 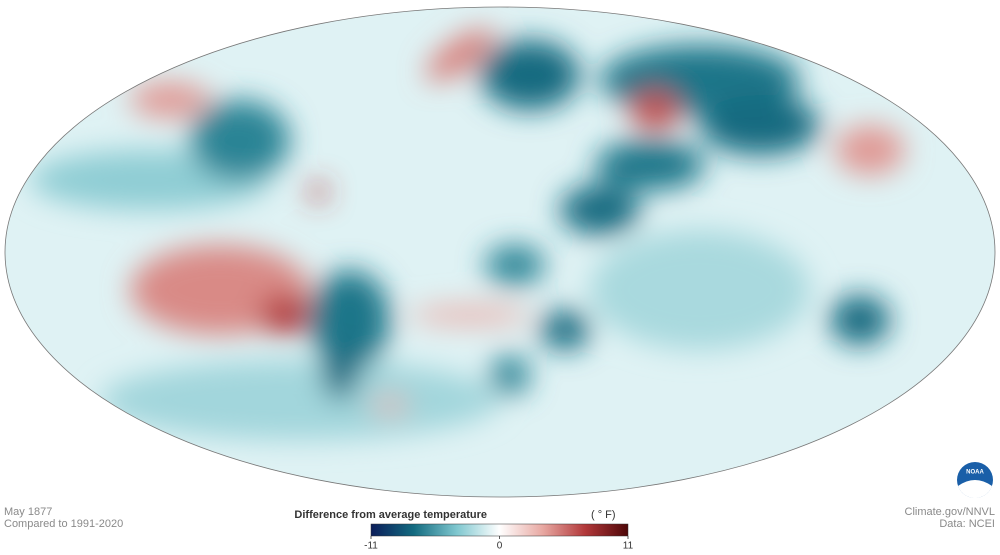 I want to click on tick-label: 0, so click(x=500, y=546).